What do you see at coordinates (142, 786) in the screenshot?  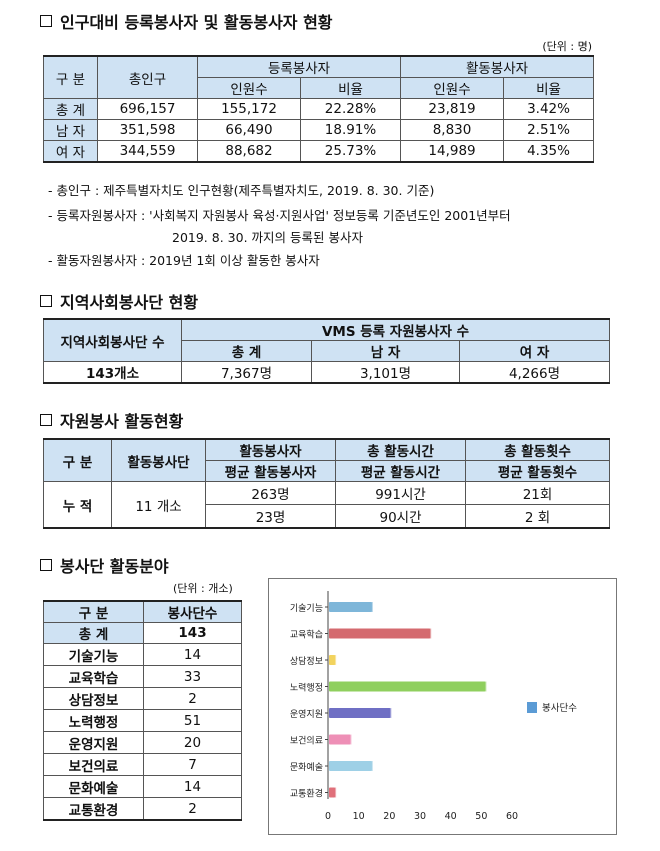 I see `table-row: 문화예술 14` at bounding box center [142, 786].